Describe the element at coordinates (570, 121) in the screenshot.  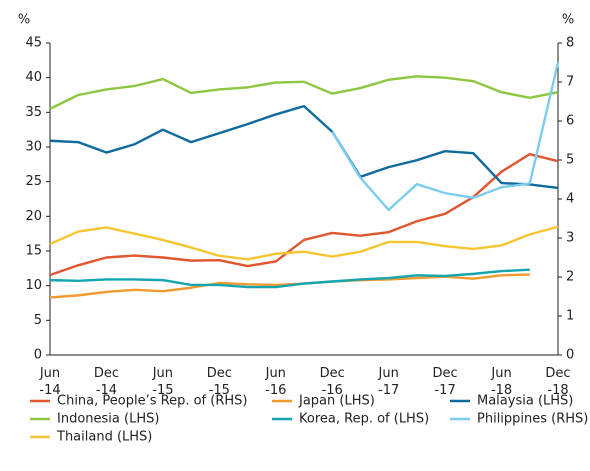
I see `y2-tick-label: 6` at that location.